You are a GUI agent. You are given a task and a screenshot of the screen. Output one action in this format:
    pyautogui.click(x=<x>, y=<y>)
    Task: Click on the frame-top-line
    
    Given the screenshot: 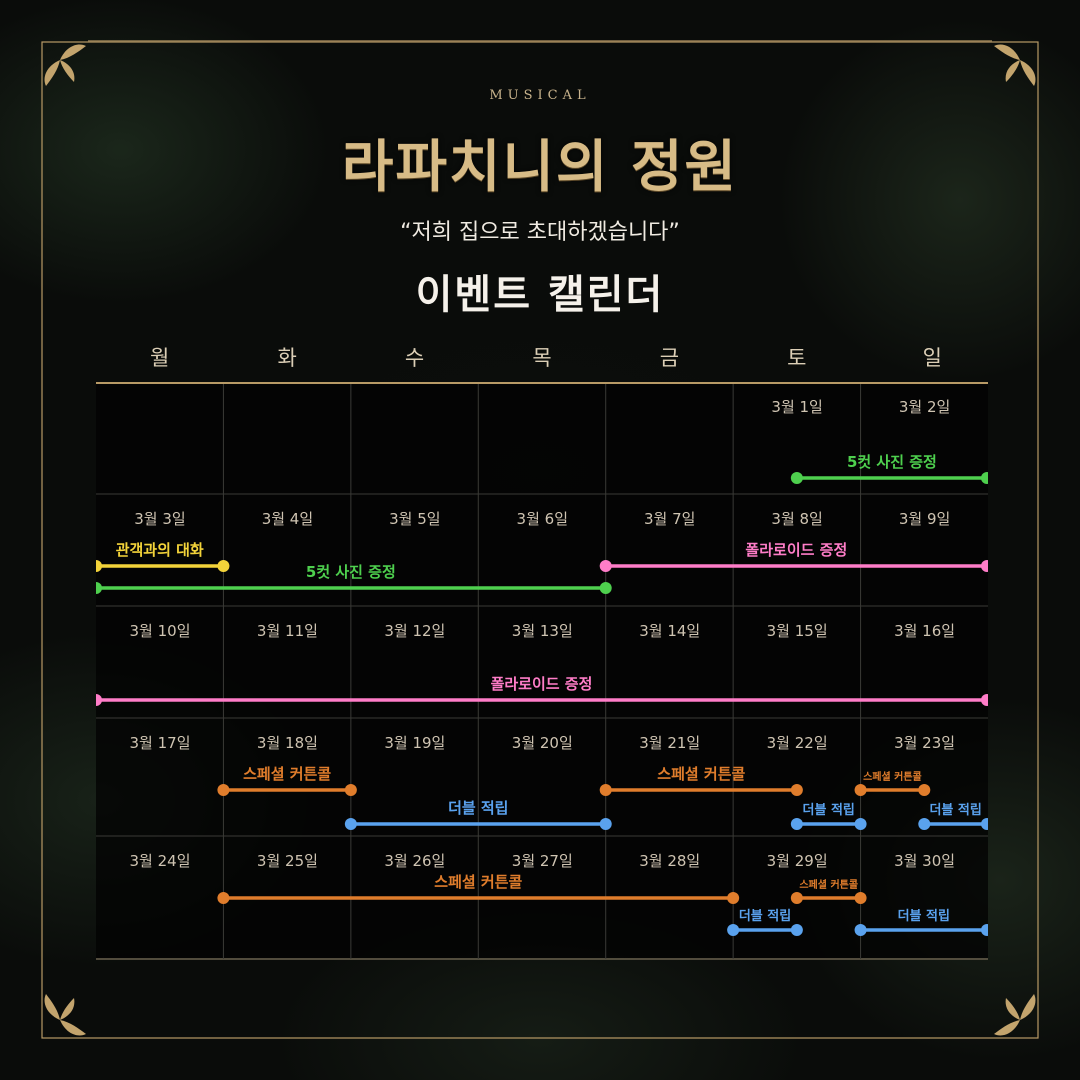 What is the action you would take?
    pyautogui.click(x=540, y=41)
    